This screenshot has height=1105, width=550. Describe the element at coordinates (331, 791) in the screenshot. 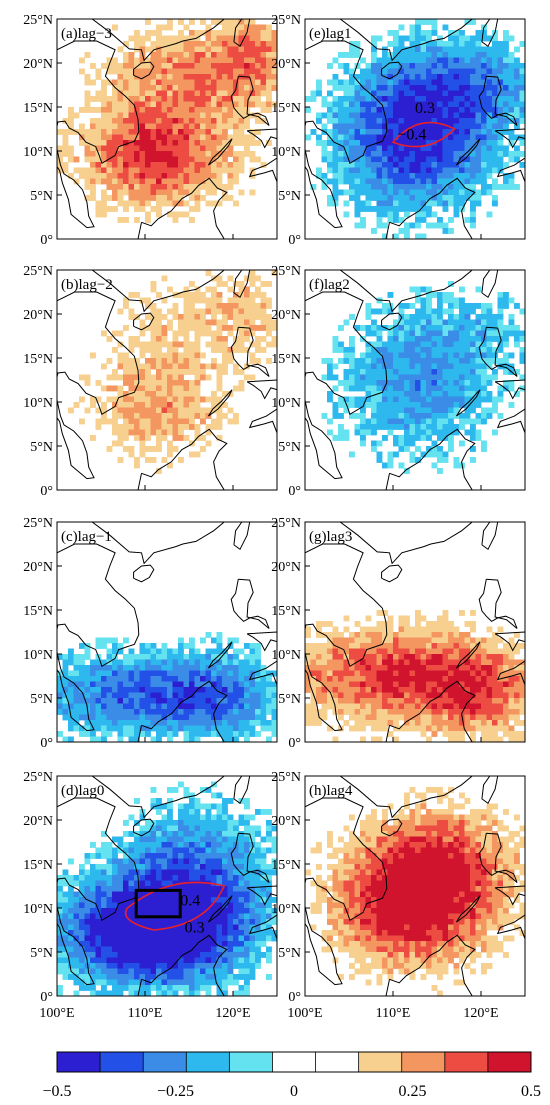

I see `panel-label: (h)lag4` at that location.